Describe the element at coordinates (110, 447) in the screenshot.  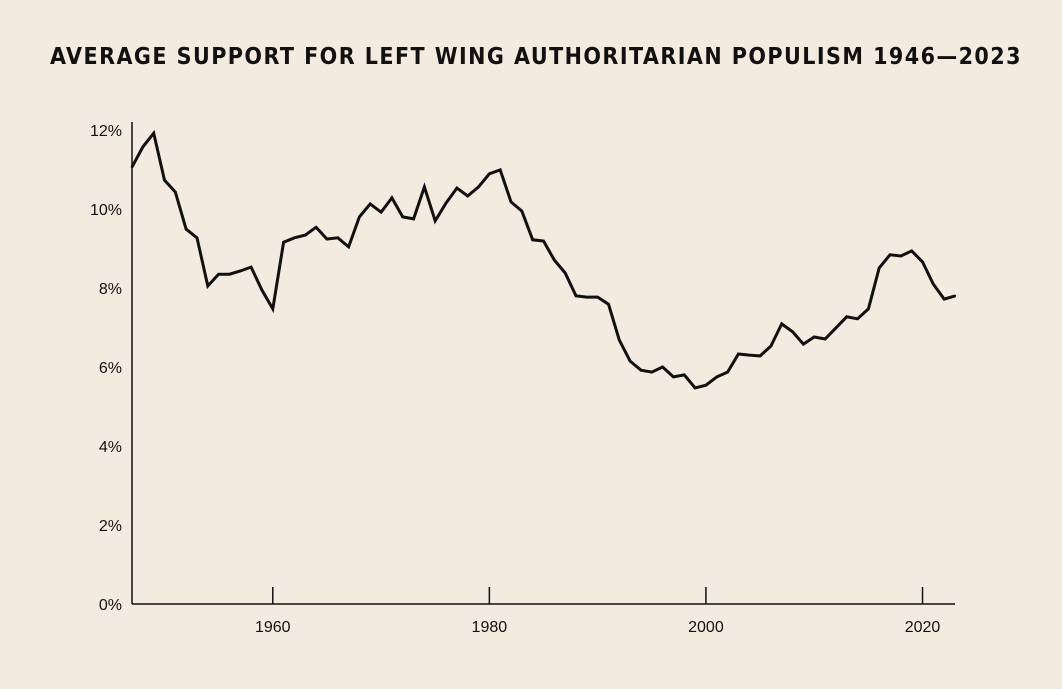
I see `y-tick-label: 4%` at that location.